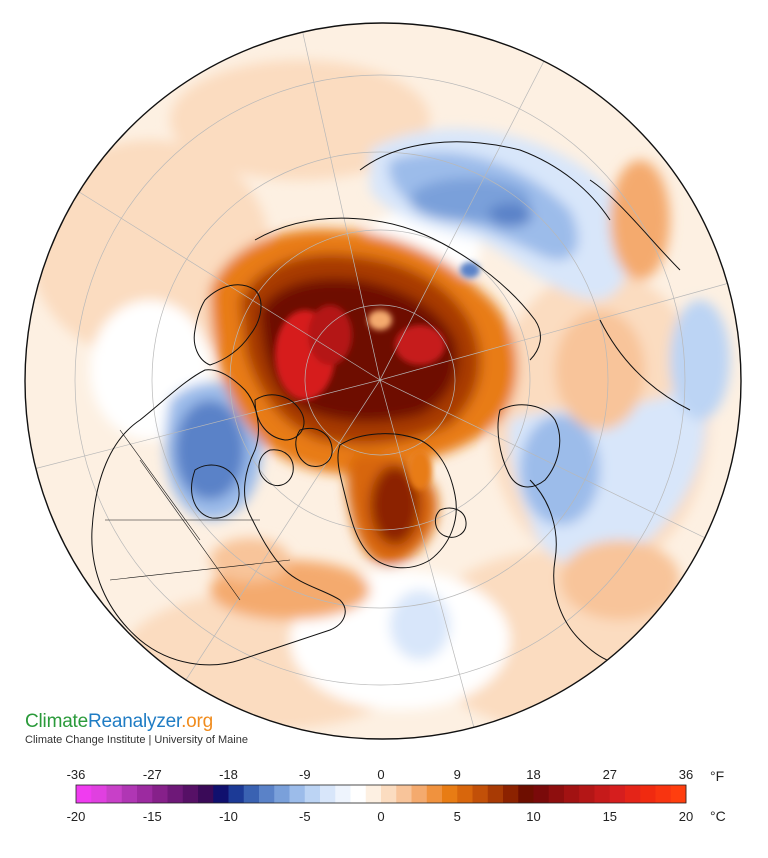  Describe the element at coordinates (457, 816) in the screenshot. I see `celsius-tick-label: 5` at that location.